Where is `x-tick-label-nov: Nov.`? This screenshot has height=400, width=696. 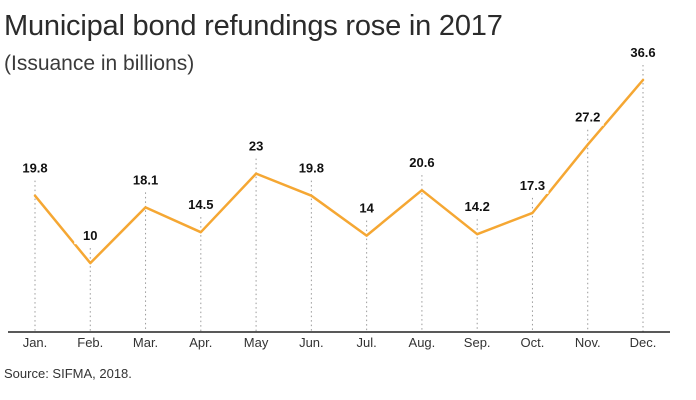
x-tick-label-nov: Nov. is located at coordinates (588, 342).